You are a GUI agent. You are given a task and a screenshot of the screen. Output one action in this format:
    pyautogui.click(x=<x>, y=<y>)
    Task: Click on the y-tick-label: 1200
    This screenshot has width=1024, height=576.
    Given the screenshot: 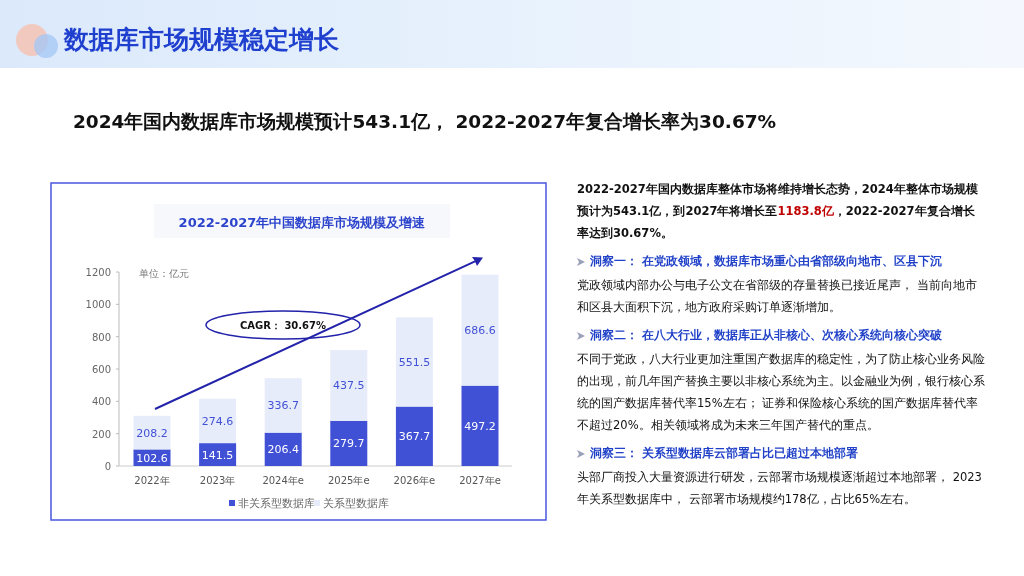 What is the action you would take?
    pyautogui.click(x=98, y=272)
    